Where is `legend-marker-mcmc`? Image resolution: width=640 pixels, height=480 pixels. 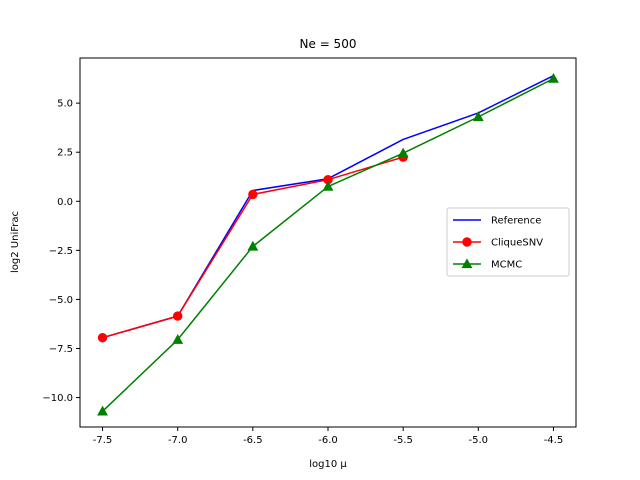
legend-marker-mcmc is located at coordinates (467, 263).